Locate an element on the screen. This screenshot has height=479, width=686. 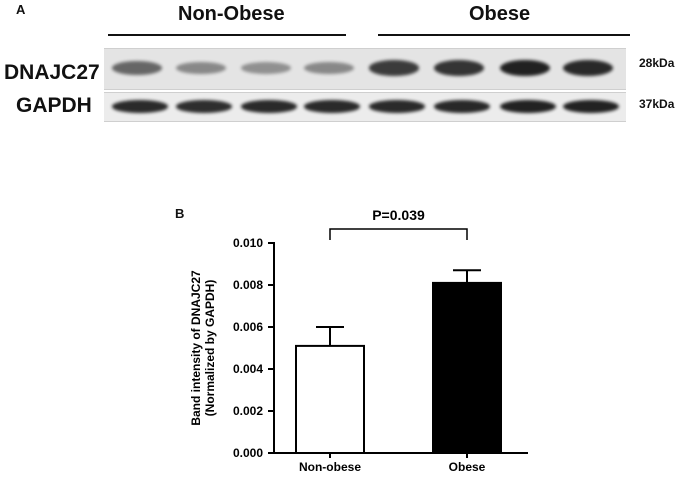
group-line-non-obese is located at coordinates (227, 35).